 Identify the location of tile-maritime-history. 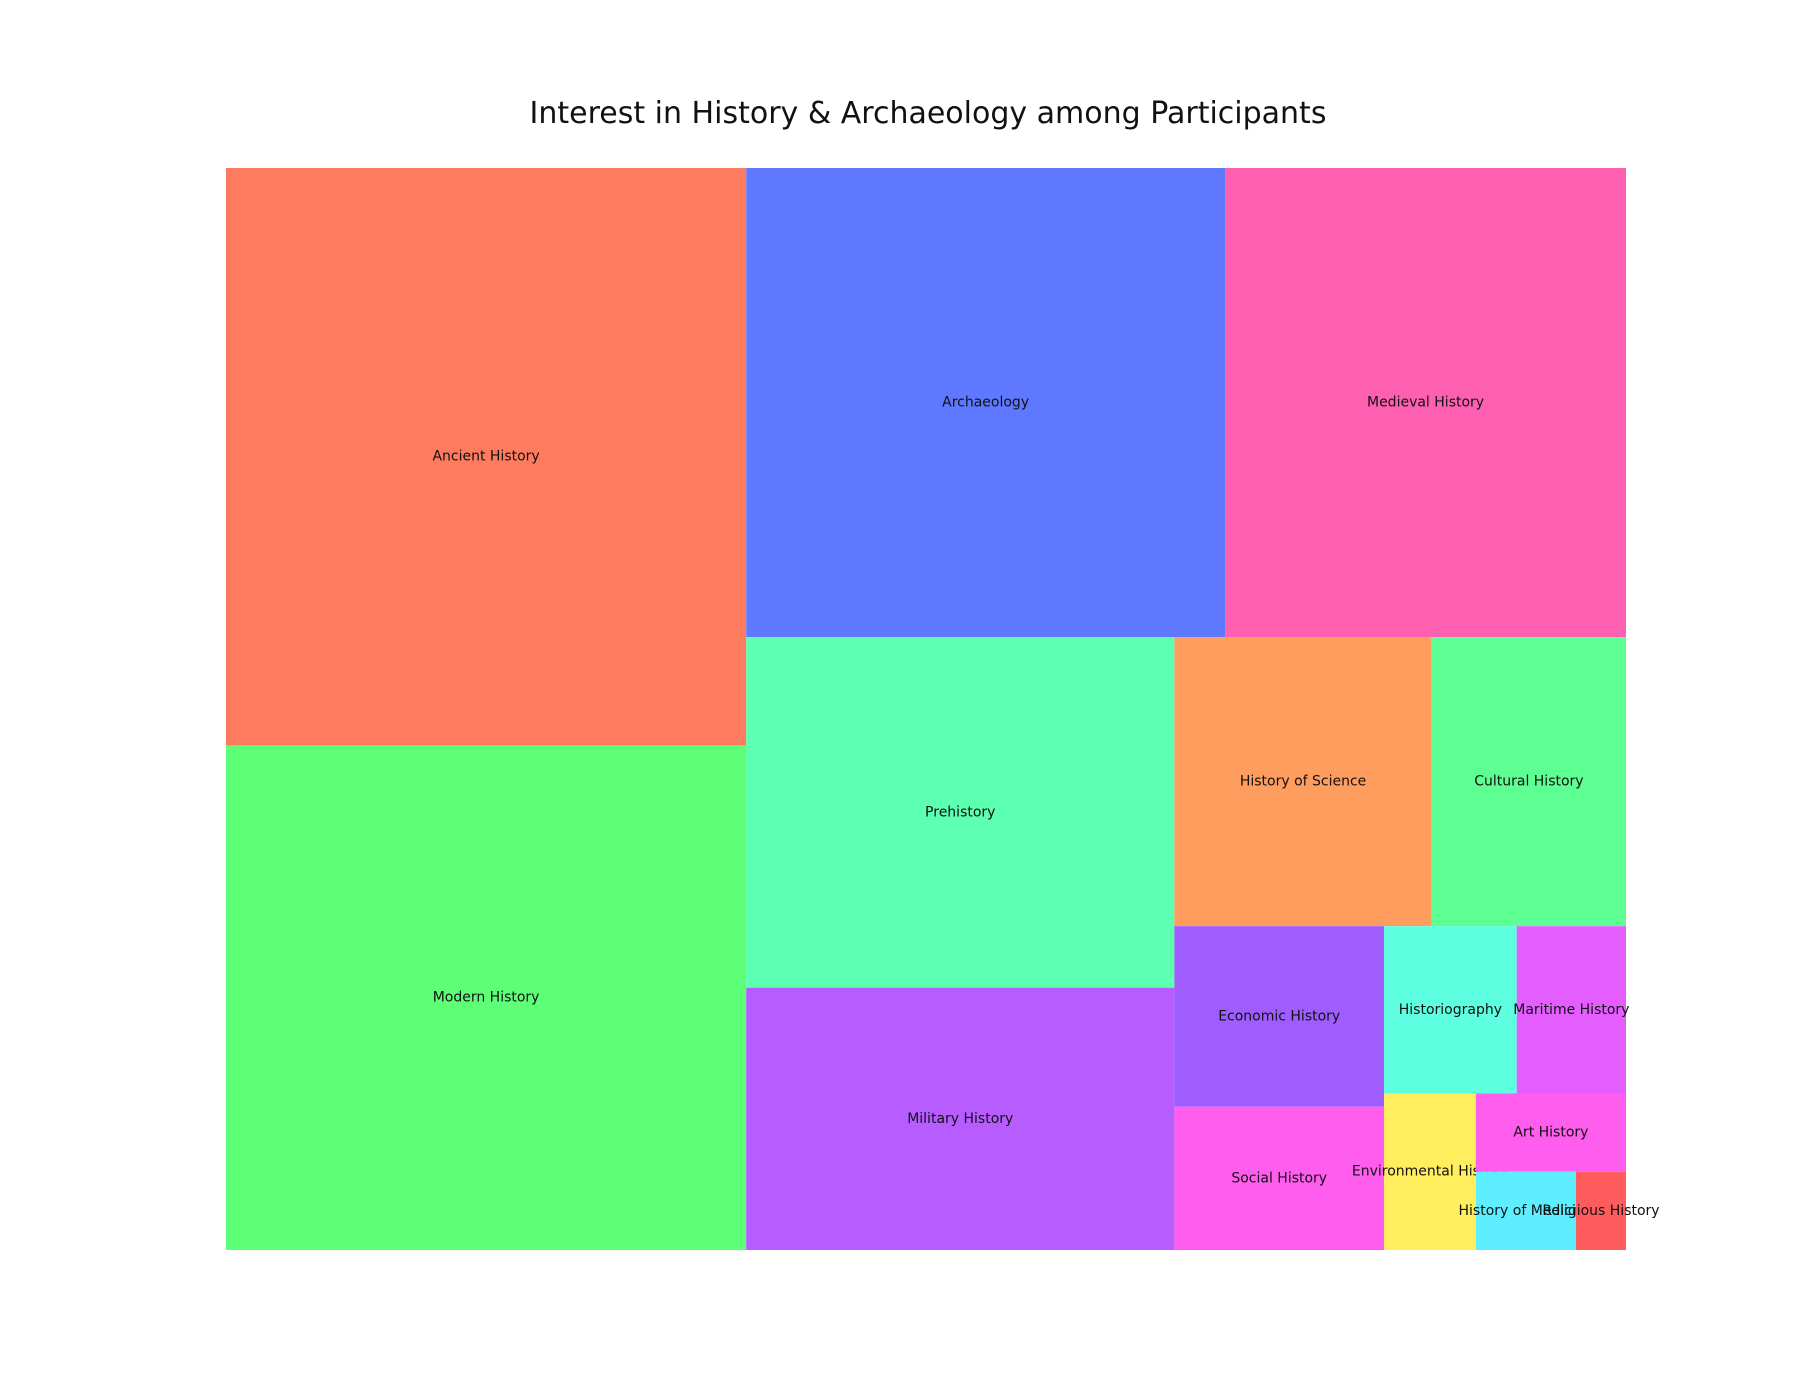
(1571, 1010).